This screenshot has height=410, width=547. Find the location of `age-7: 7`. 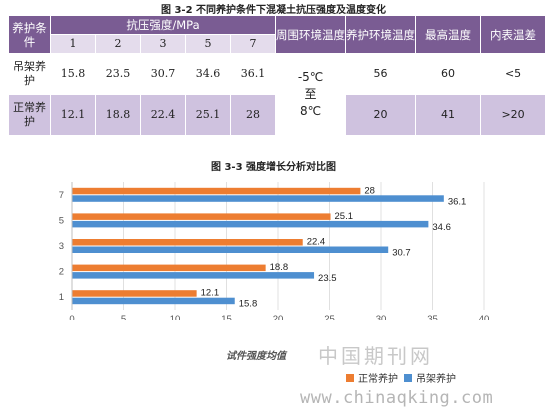

age-7: 7 is located at coordinates (253, 44).